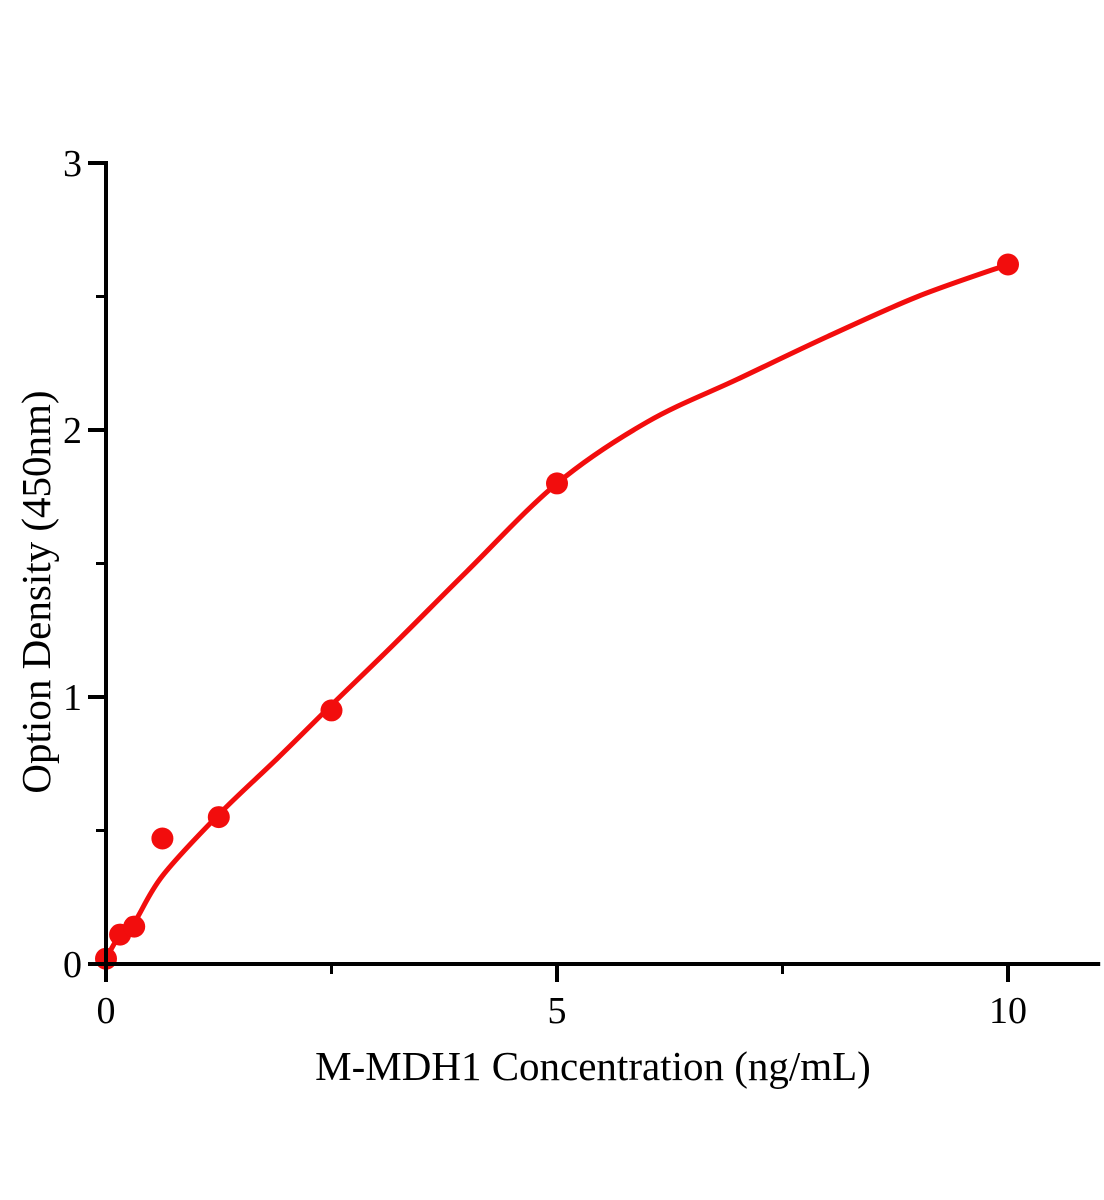 The image size is (1104, 1200). I want to click on y-tick-label: 1, so click(72, 698).